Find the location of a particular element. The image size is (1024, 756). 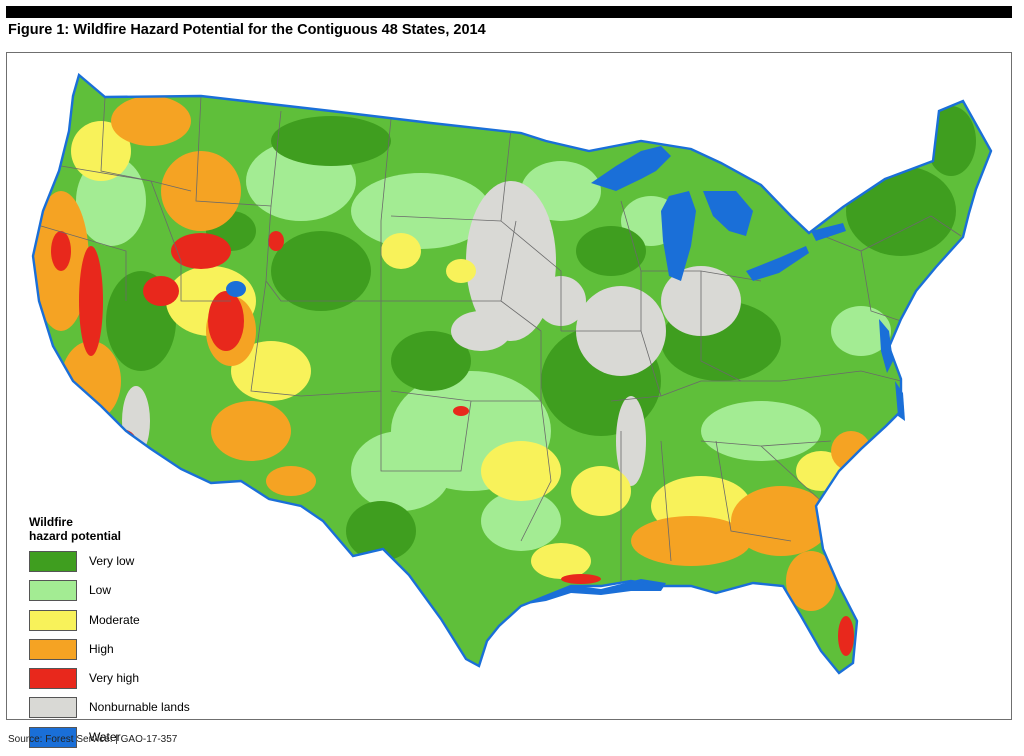

legend-item-very-high: Very high is located at coordinates (129, 682).